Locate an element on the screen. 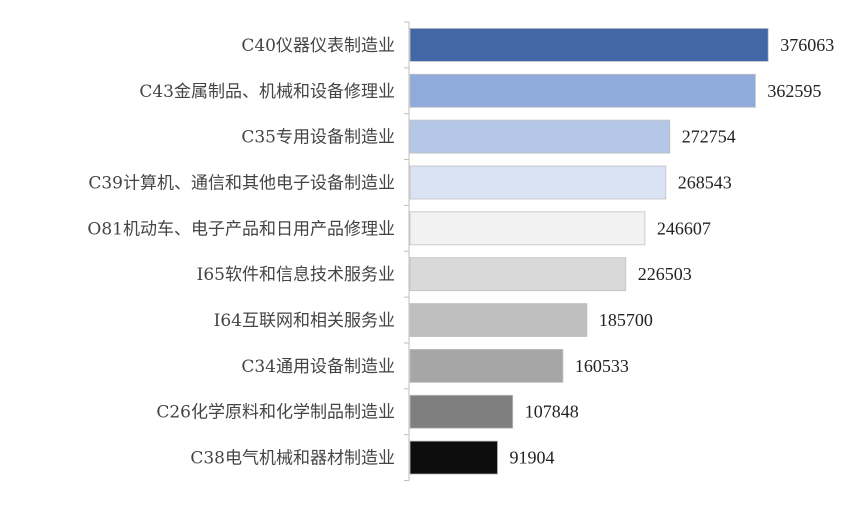  category-tick-label: C39计算机、通信和其他电子设备制造业 is located at coordinates (241, 183).